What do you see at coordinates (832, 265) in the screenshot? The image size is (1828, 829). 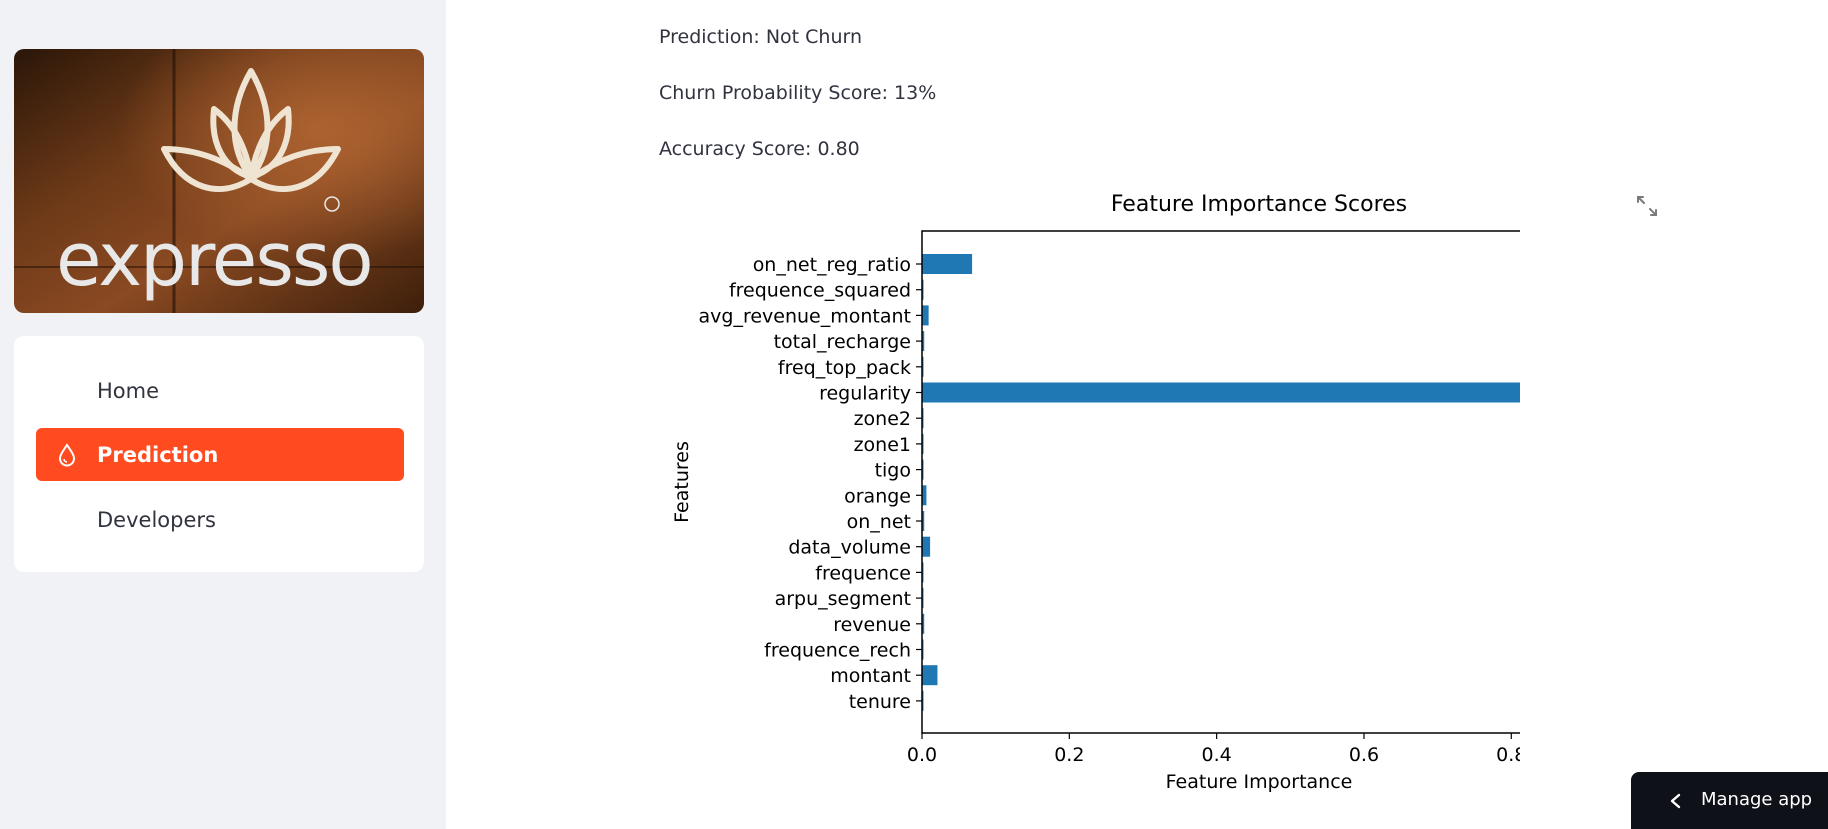 I see `y-tick-label: on_net_reg_ratio` at bounding box center [832, 265].